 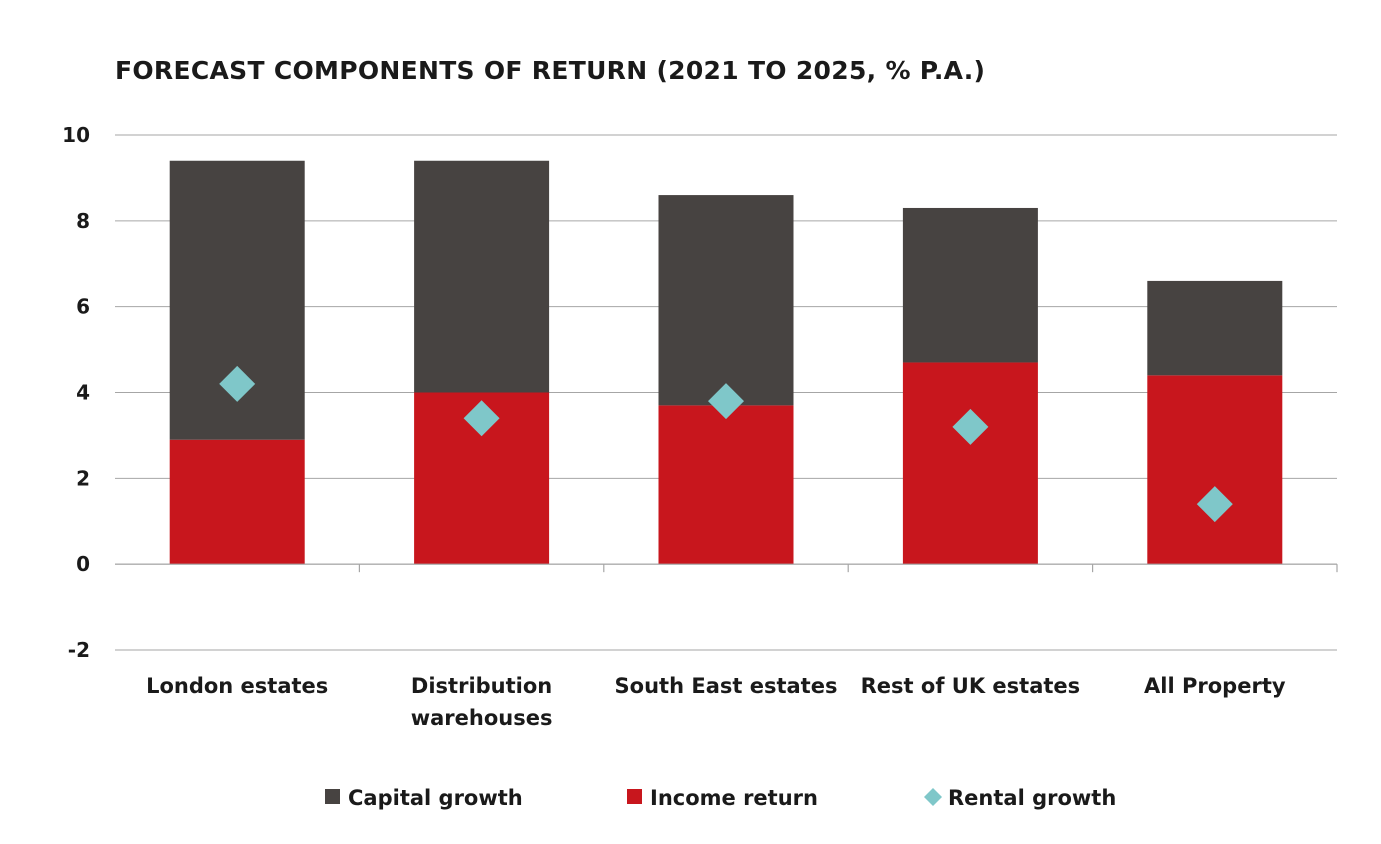 What do you see at coordinates (83, 564) in the screenshot?
I see `y-tick-label: 0` at bounding box center [83, 564].